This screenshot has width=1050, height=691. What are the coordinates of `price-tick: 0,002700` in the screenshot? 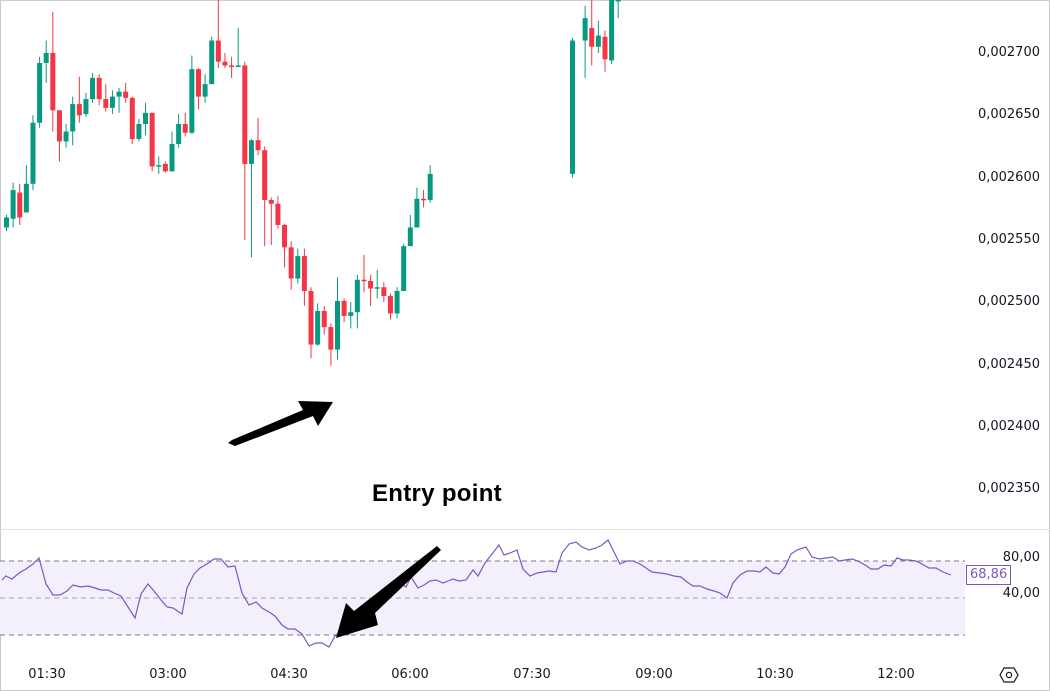 It's located at (1008, 52).